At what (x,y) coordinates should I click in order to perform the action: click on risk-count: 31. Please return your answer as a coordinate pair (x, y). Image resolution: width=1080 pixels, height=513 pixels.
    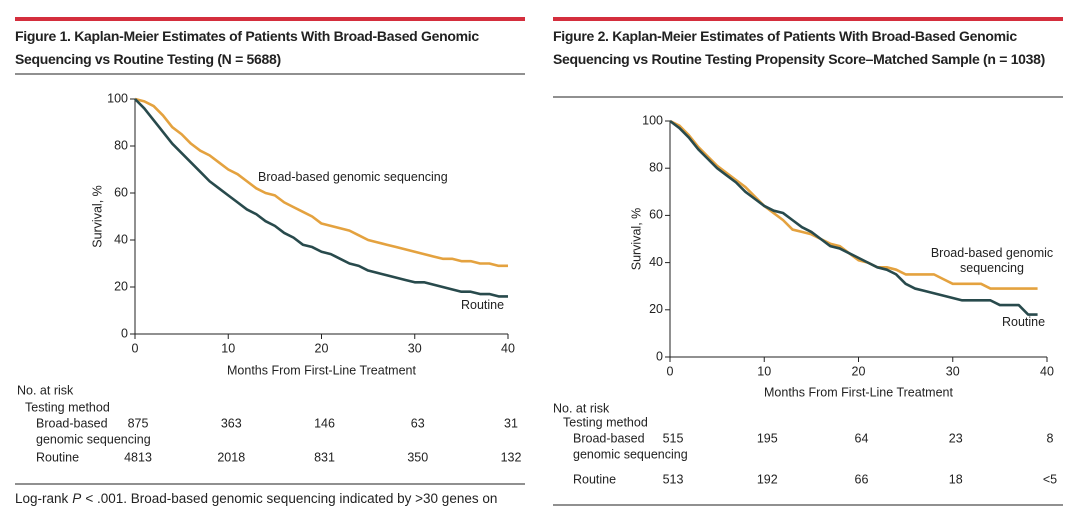
    Looking at the image, I should click on (511, 423).